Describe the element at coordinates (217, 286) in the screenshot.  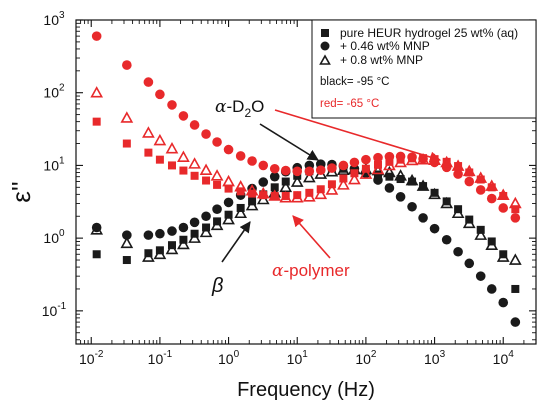
I see `annotation-beta-label: β` at that location.